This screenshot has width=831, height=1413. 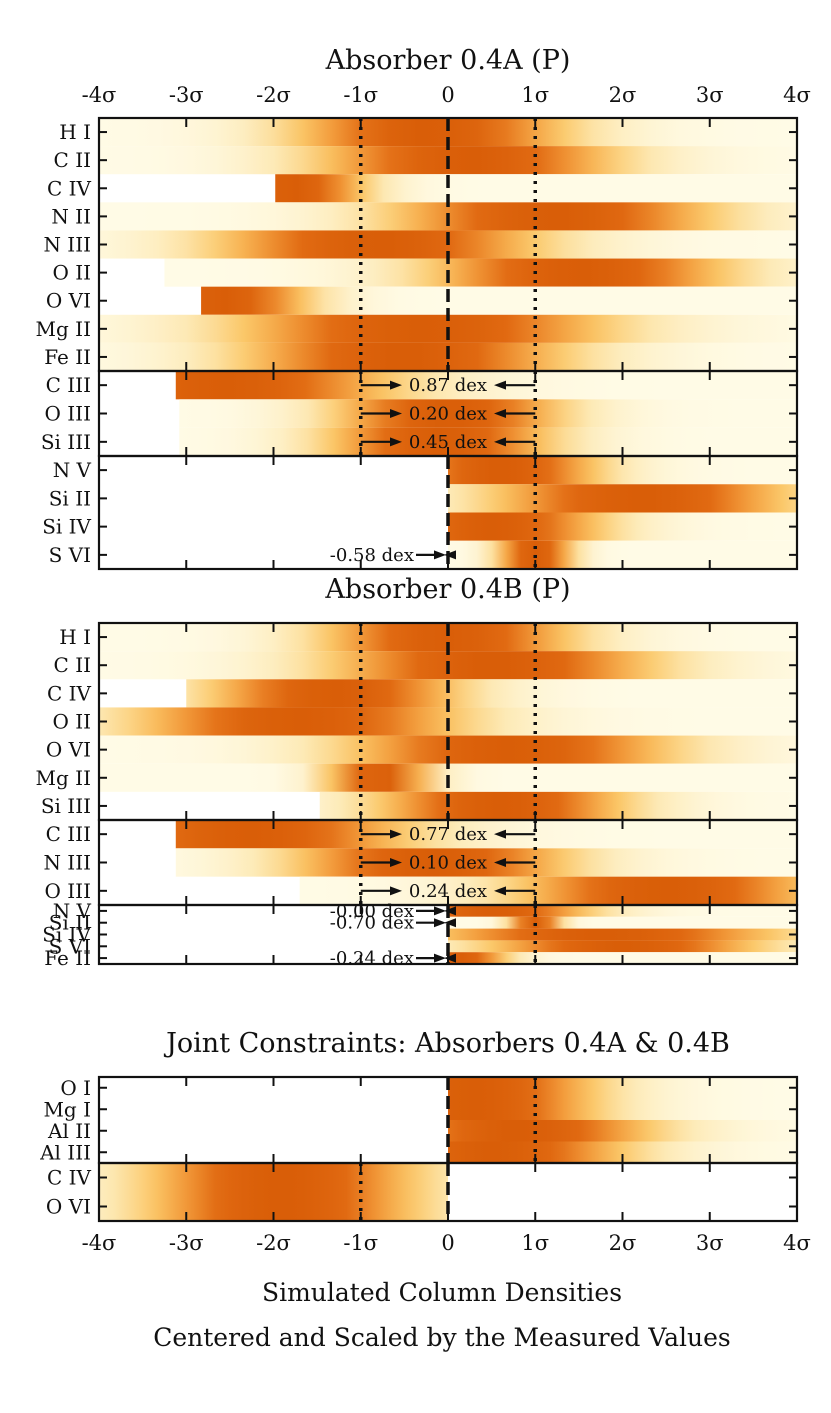 I want to click on dex-annotation: -0.00 dex, so click(x=372, y=911).